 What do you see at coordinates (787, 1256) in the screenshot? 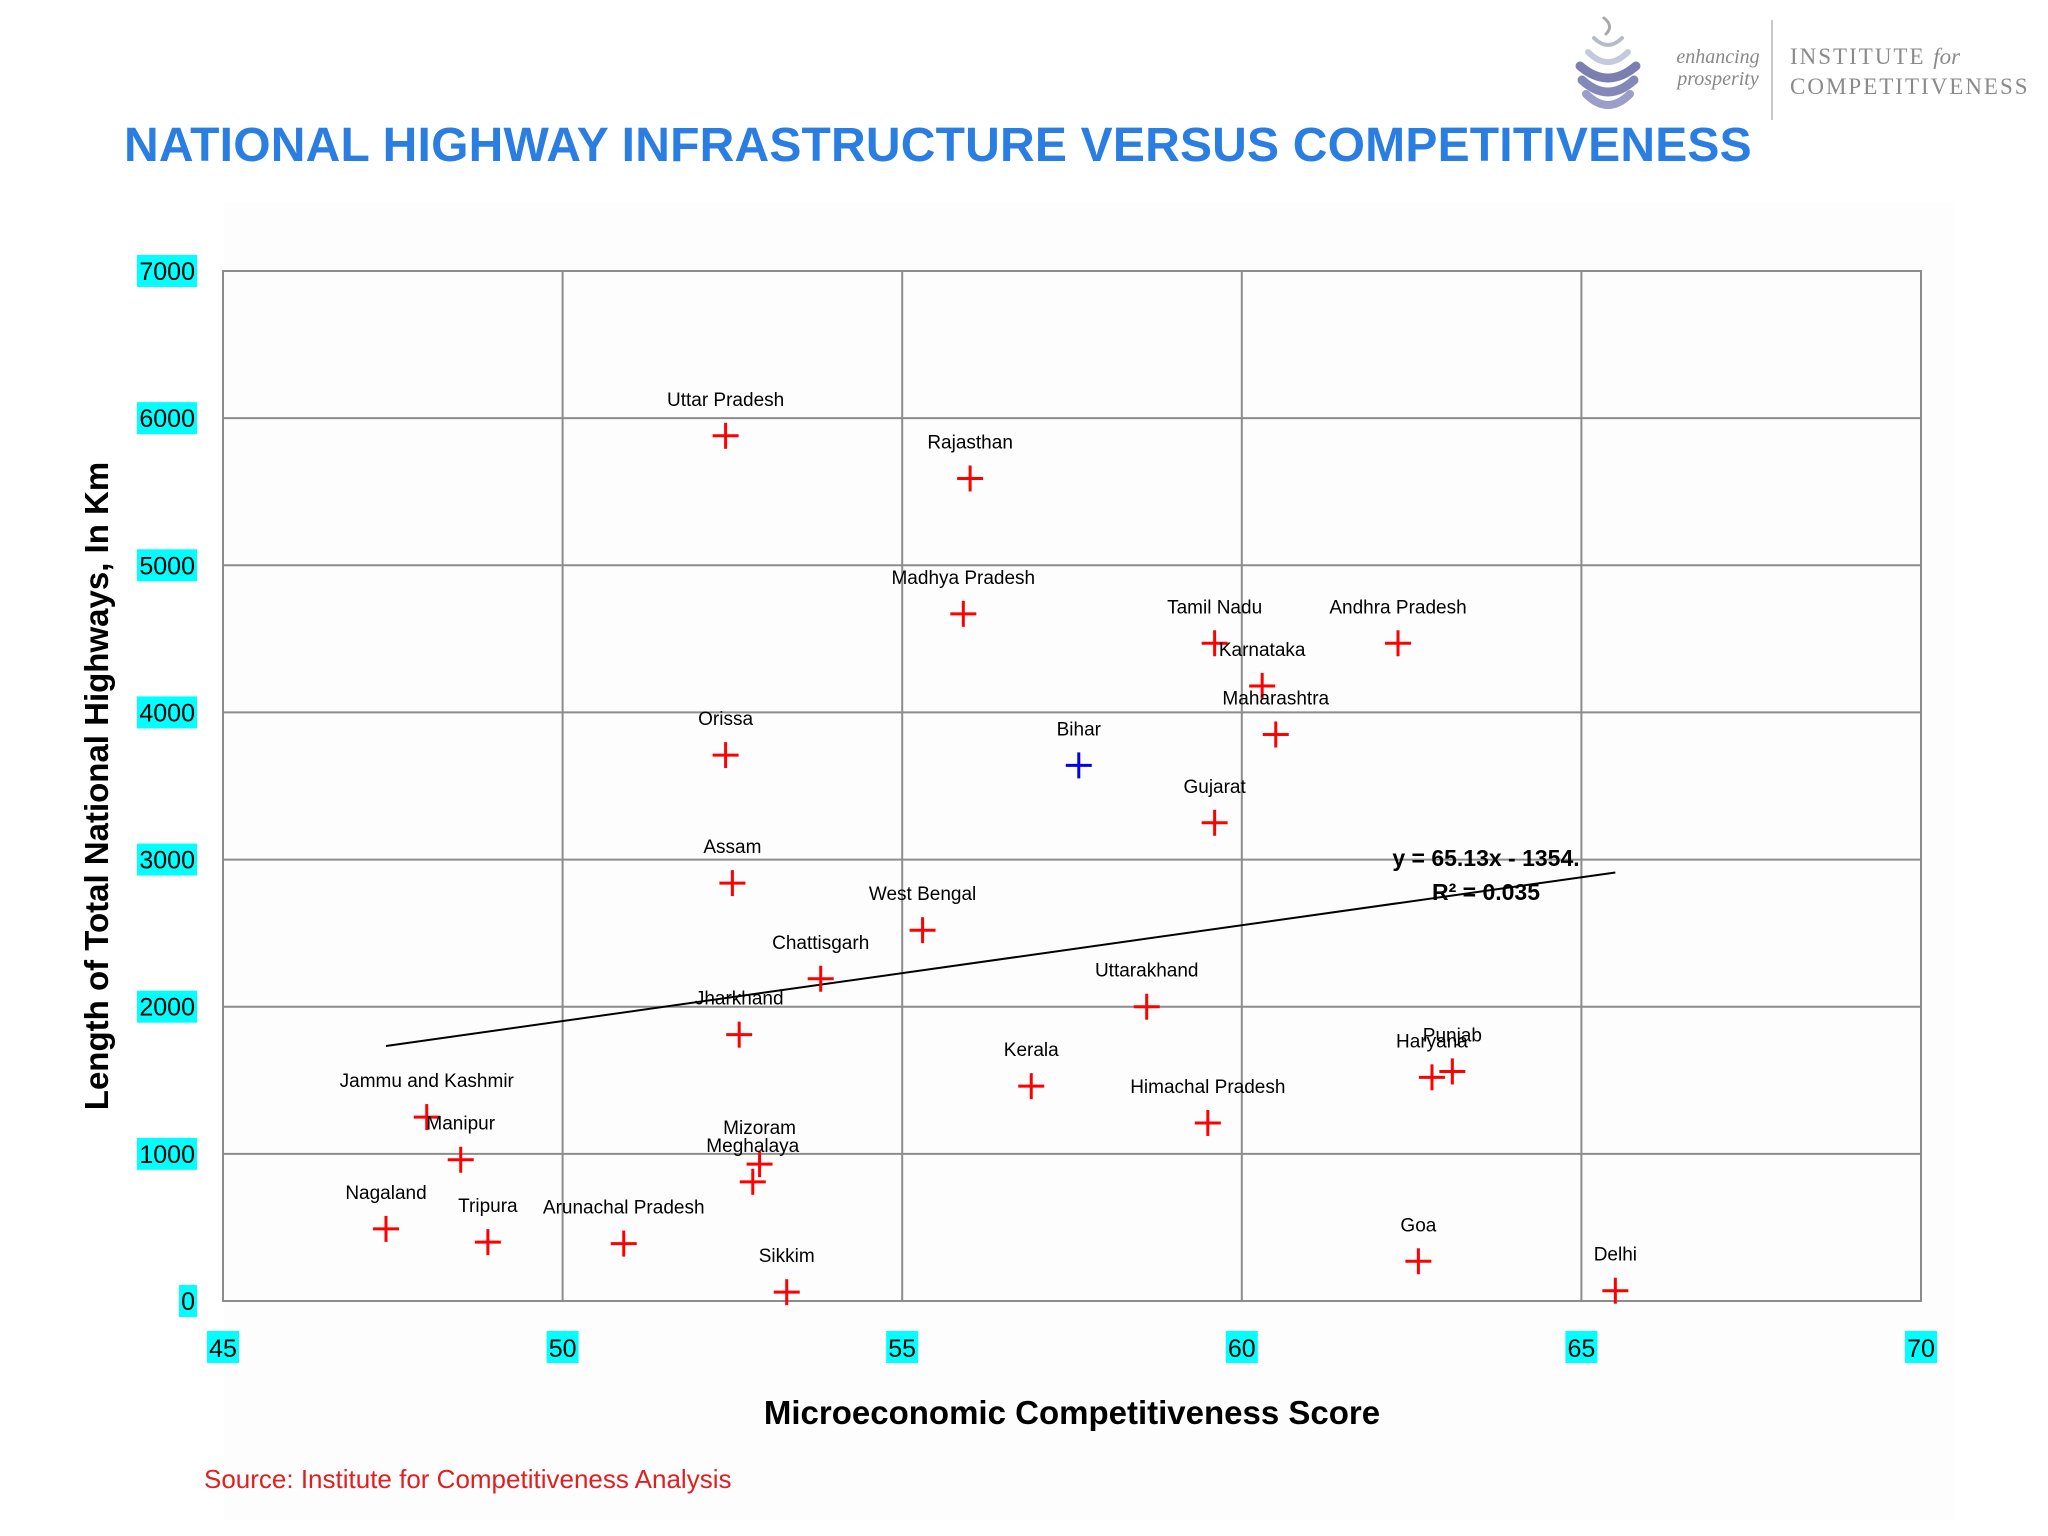
I see `point-label: Sikkim` at bounding box center [787, 1256].